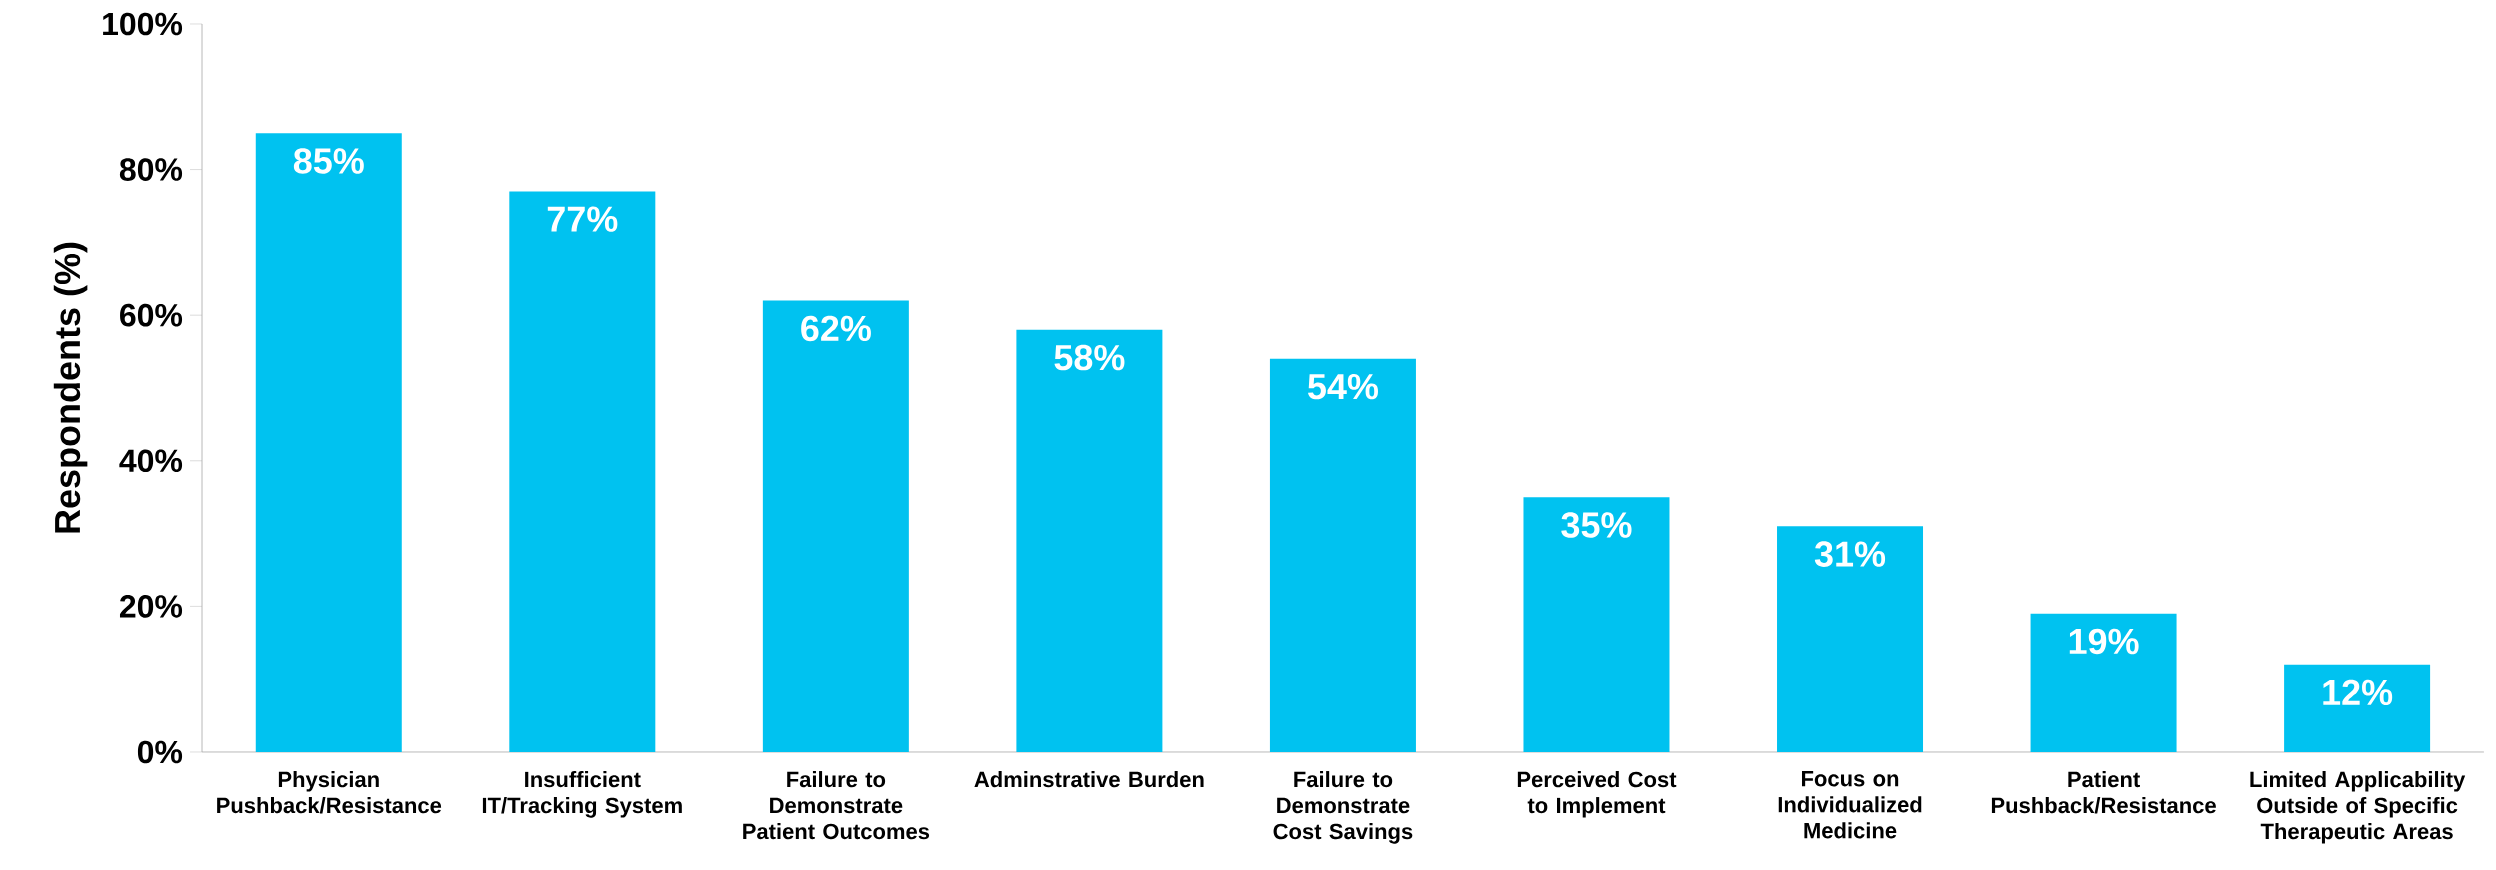 This screenshot has width=2496, height=870. I want to click on data-label: 62%, so click(836, 328).